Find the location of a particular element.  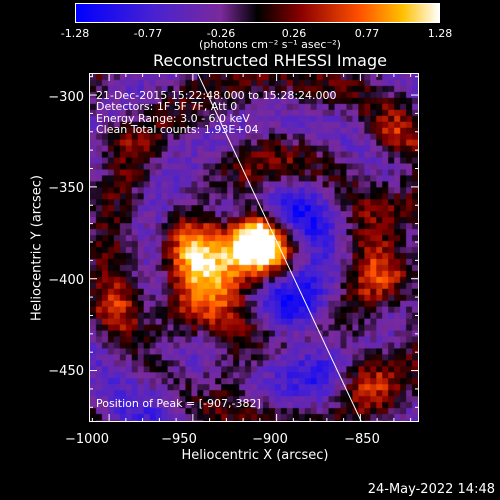

y-tick-label: −450 is located at coordinates (66, 371).